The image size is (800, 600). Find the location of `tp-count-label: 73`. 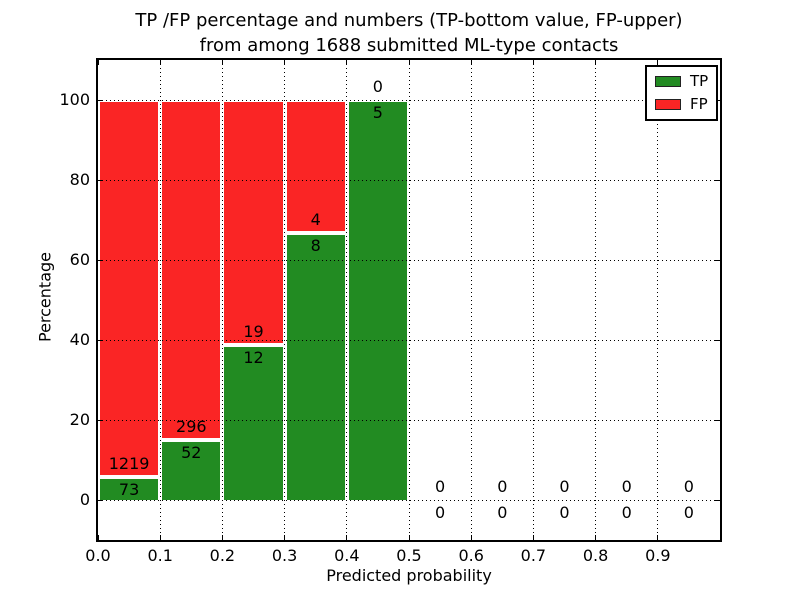

tp-count-label: 73 is located at coordinates (129, 490).